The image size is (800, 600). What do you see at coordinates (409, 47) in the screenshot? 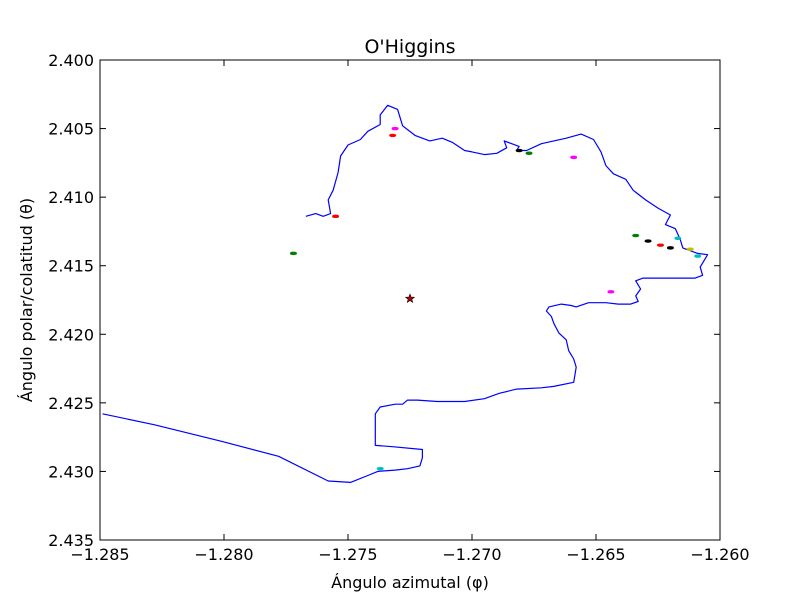
I see `chart-title: O'Higgins` at bounding box center [409, 47].